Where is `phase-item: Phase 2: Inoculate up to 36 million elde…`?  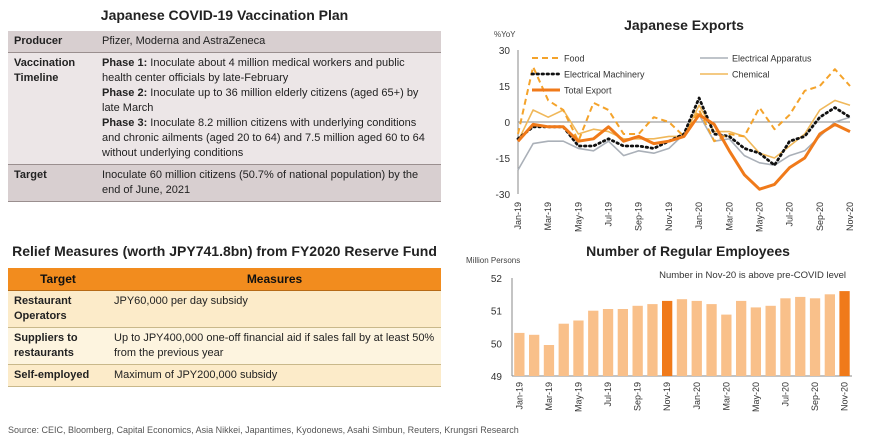 phase-item: Phase 2: Inoculate up to 36 million elde… is located at coordinates (268, 101).